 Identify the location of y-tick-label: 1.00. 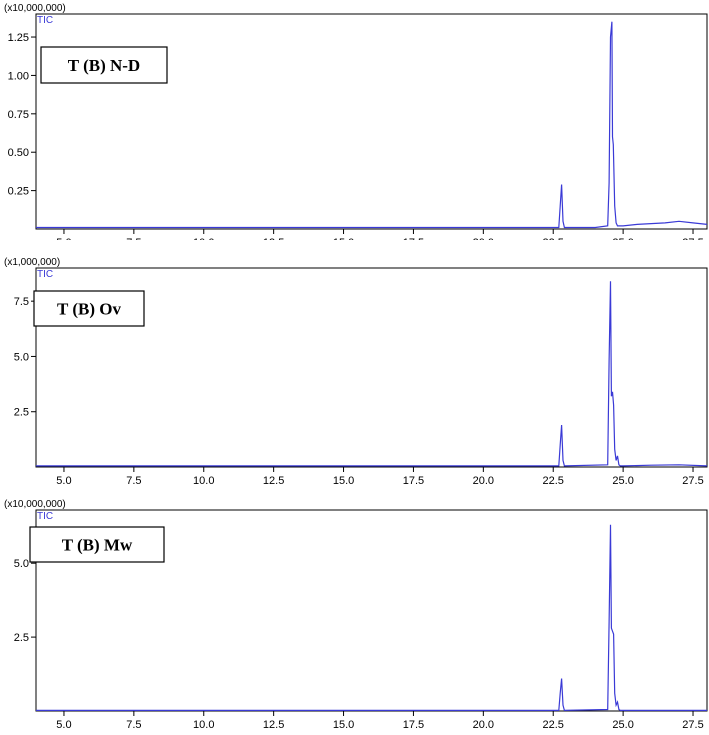
(18, 76).